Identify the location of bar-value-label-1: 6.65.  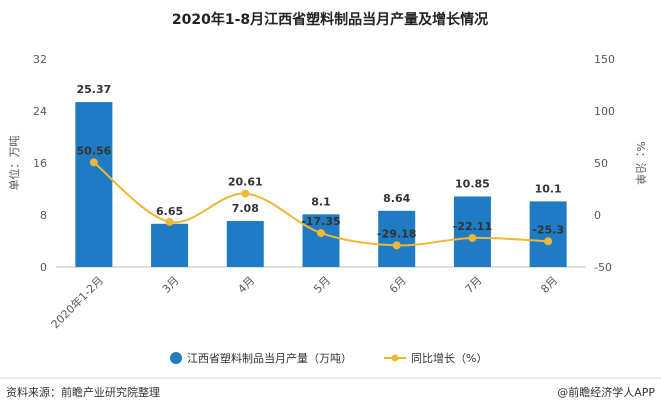
(169, 211).